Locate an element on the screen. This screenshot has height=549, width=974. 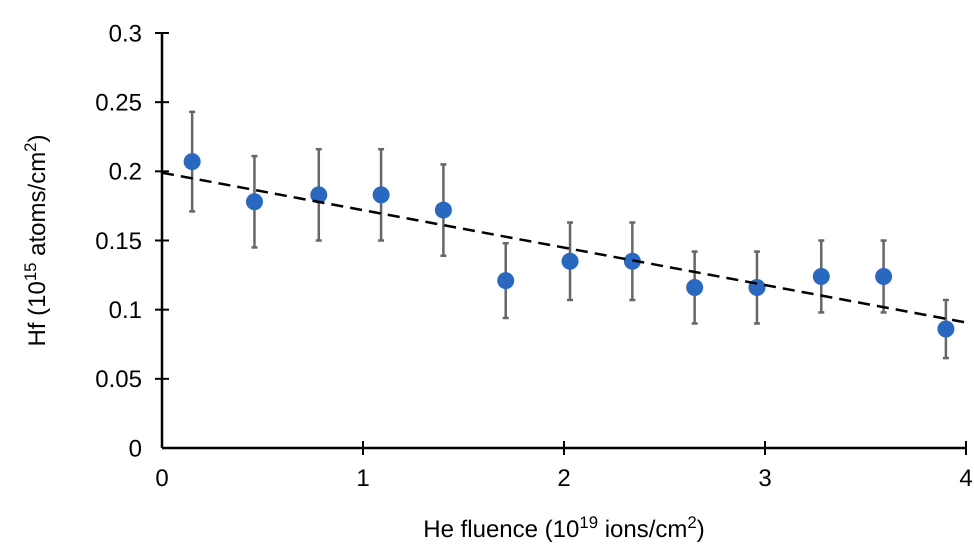
y-tick-label: 0.25 is located at coordinates (118, 103).